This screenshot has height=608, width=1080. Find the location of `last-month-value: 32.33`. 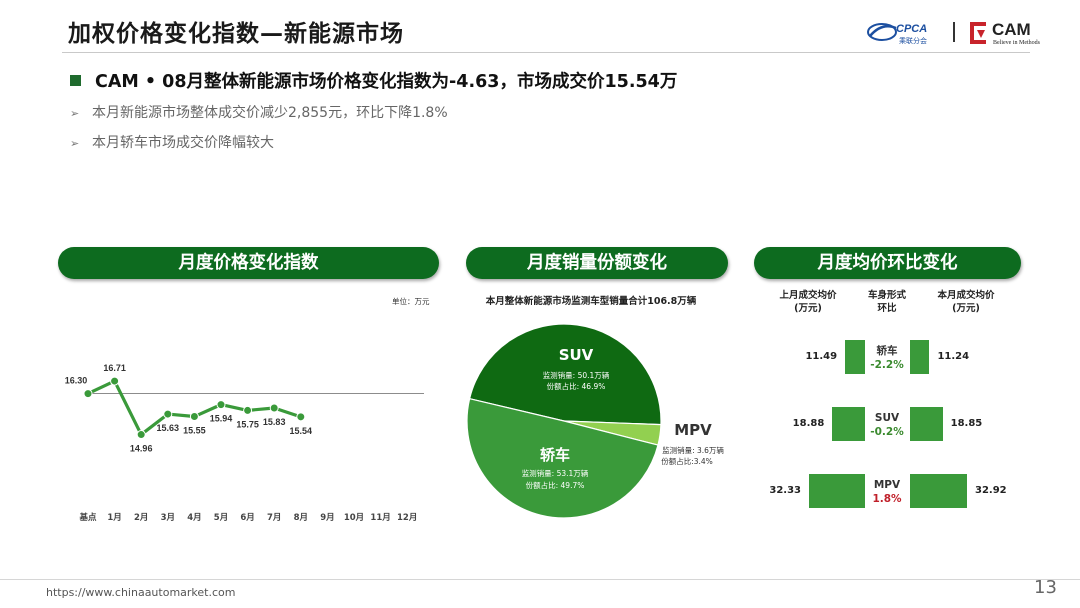

last-month-value: 32.33 is located at coordinates (785, 490).